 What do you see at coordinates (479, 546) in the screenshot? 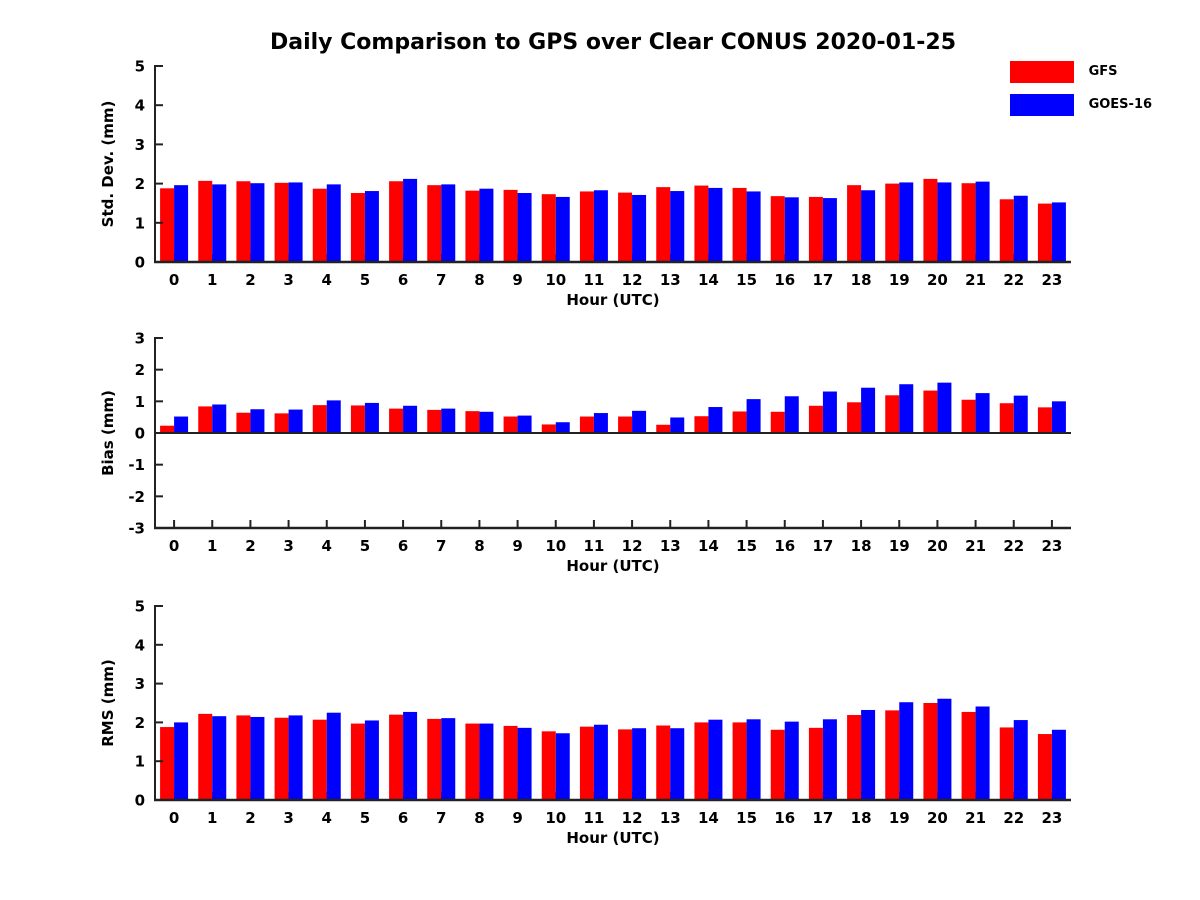
I see `x-tick-label: 8` at bounding box center [479, 546].